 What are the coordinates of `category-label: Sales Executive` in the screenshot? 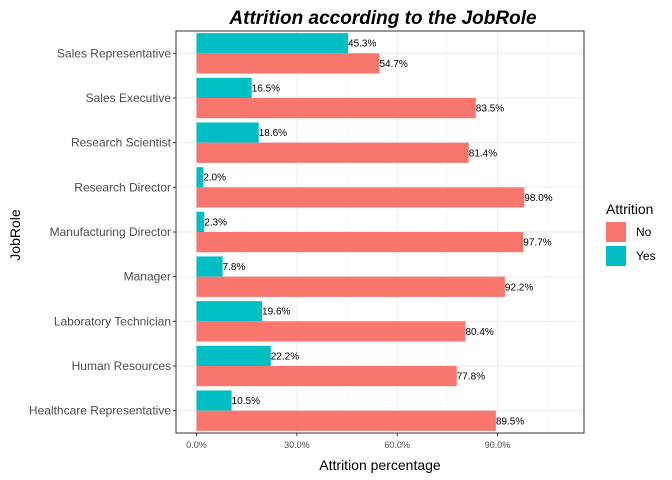 It's located at (129, 98).